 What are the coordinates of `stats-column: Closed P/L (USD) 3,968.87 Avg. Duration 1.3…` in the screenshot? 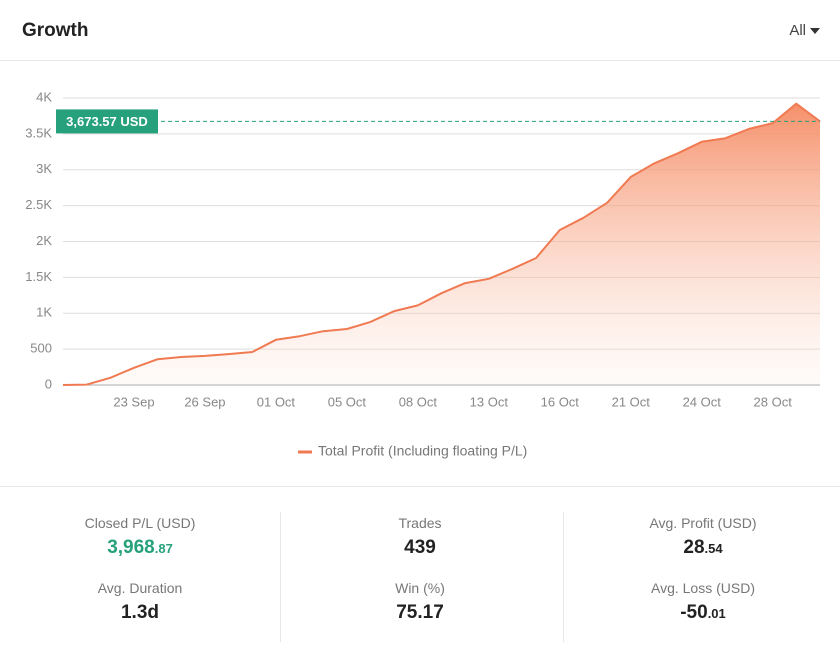 It's located at (140, 577).